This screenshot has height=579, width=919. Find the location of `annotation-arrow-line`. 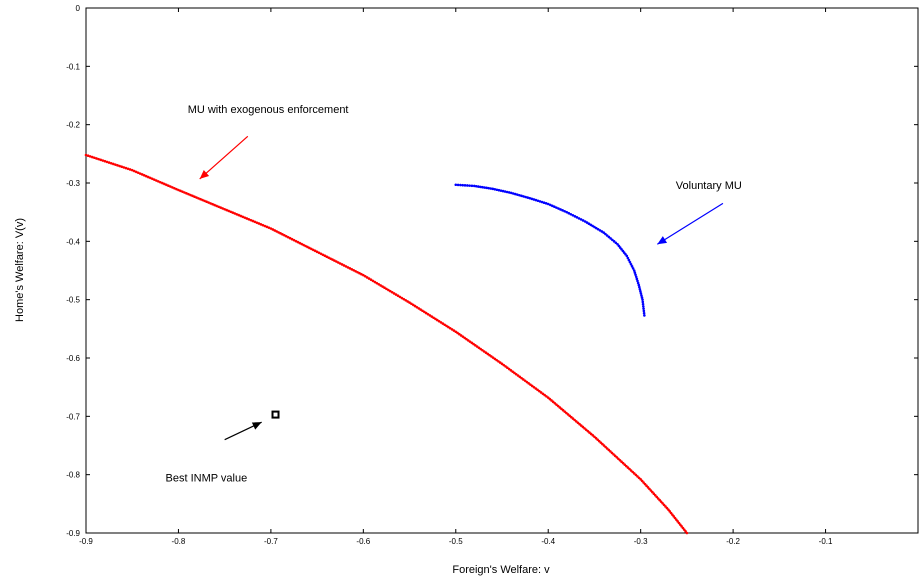

annotation-arrow-line is located at coordinates (224, 157).